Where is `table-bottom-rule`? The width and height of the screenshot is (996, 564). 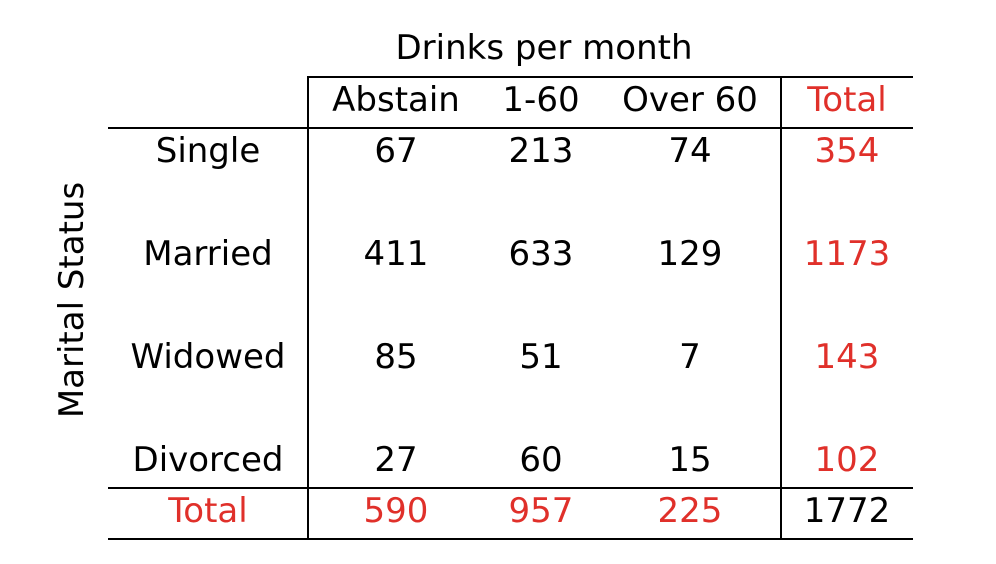
table-bottom-rule is located at coordinates (510, 539).